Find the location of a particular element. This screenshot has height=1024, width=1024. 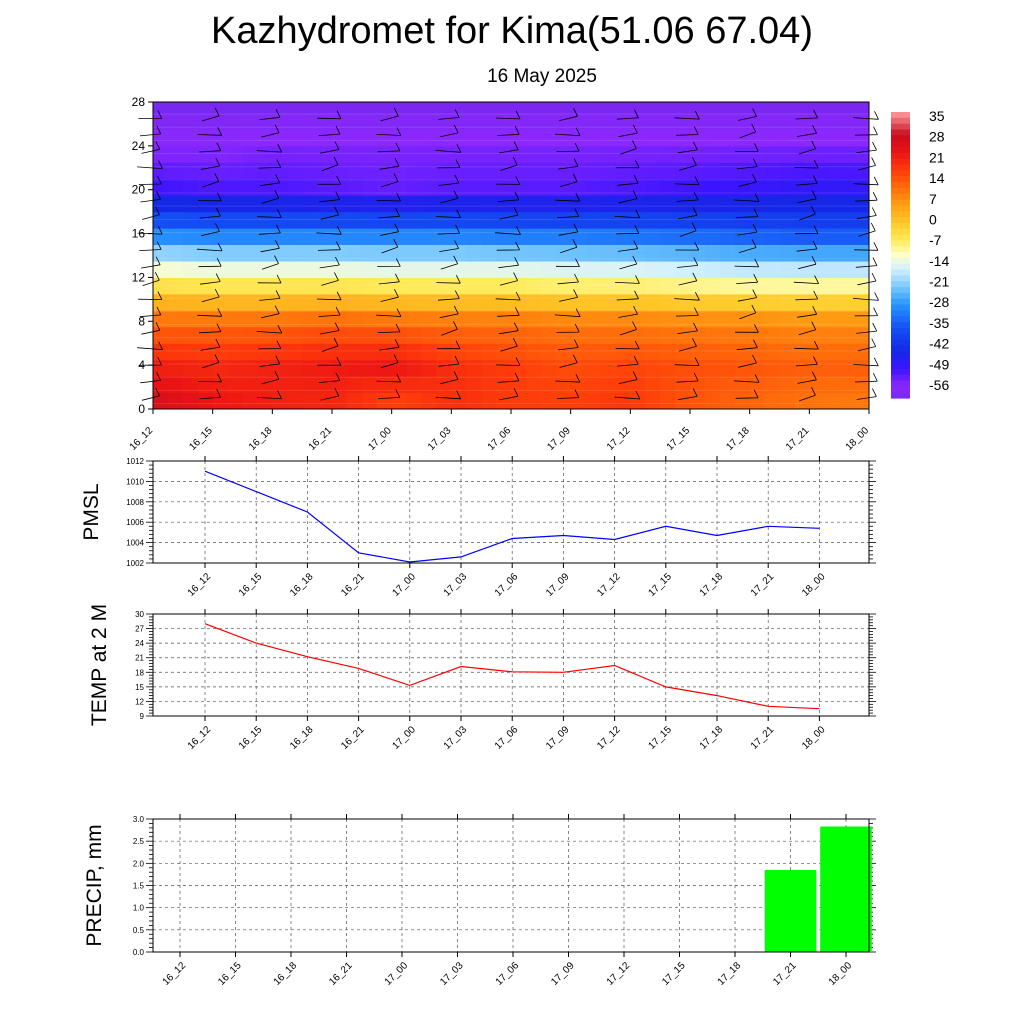

y-tick-label: 20 is located at coordinates (139, 190).